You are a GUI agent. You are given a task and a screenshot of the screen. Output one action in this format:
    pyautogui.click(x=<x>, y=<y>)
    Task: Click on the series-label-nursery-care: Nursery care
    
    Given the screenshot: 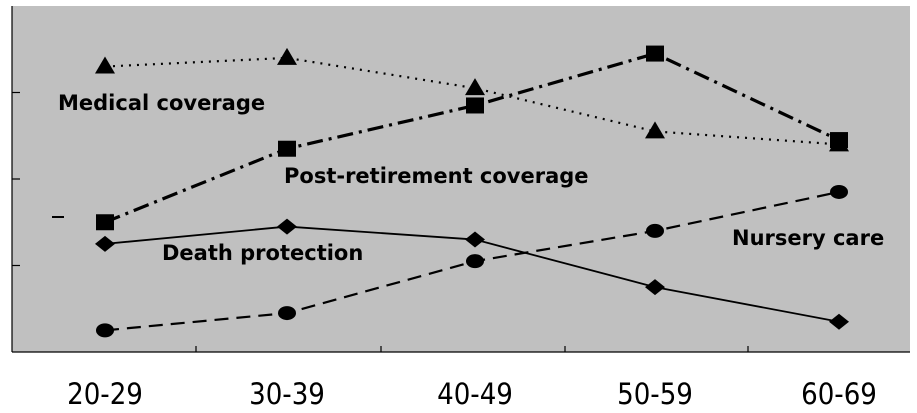 What is the action you would take?
    pyautogui.click(x=808, y=238)
    